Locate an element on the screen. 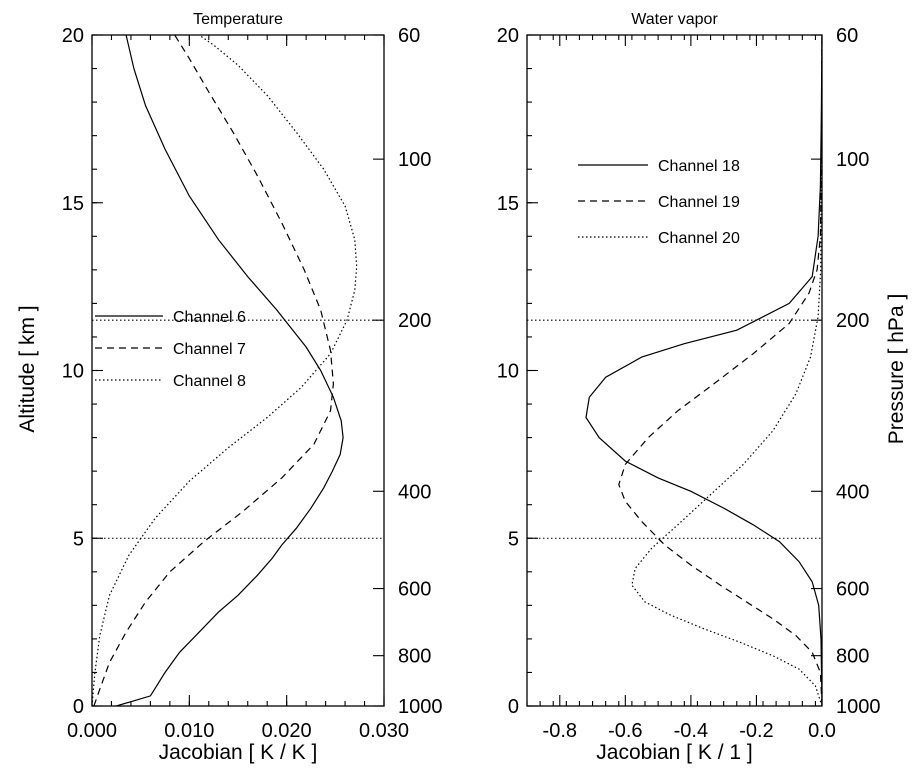 The image size is (917, 778). legend-label: Channel 6 is located at coordinates (209, 317).